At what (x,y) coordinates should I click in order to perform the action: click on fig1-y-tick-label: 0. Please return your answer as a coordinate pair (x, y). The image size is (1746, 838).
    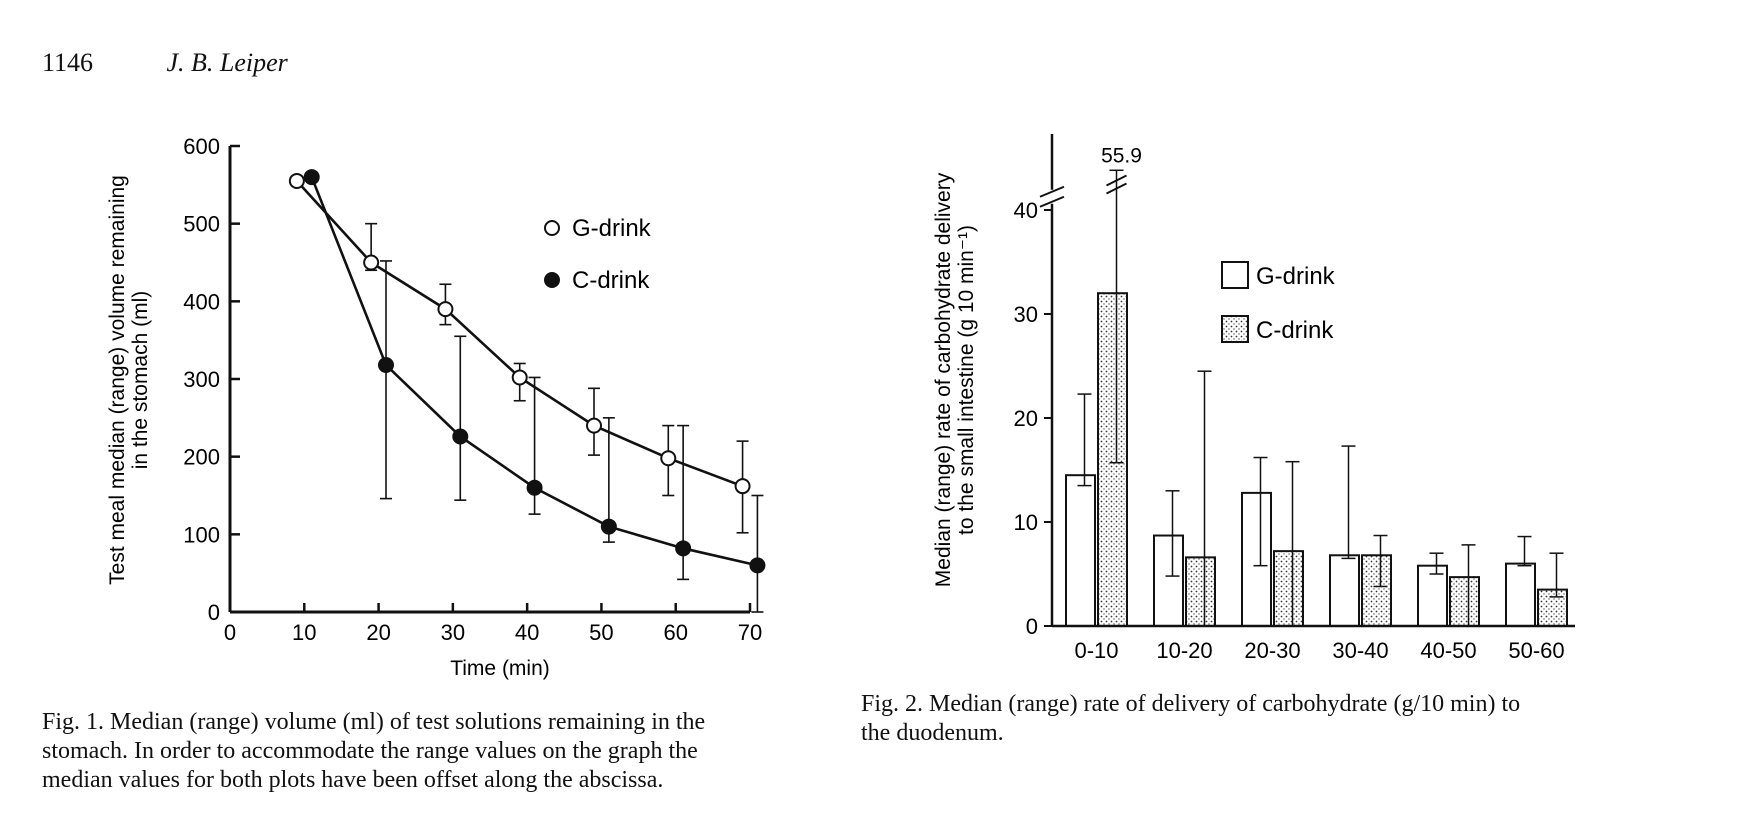
    Looking at the image, I should click on (214, 612).